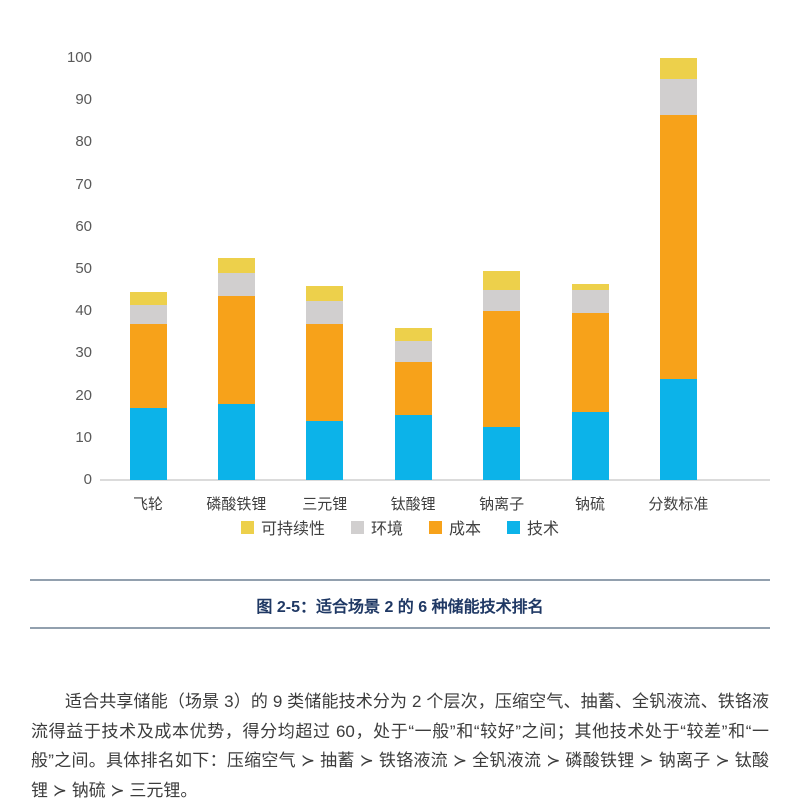  Describe the element at coordinates (400, 628) in the screenshot. I see `caption-rule-bottom` at that location.